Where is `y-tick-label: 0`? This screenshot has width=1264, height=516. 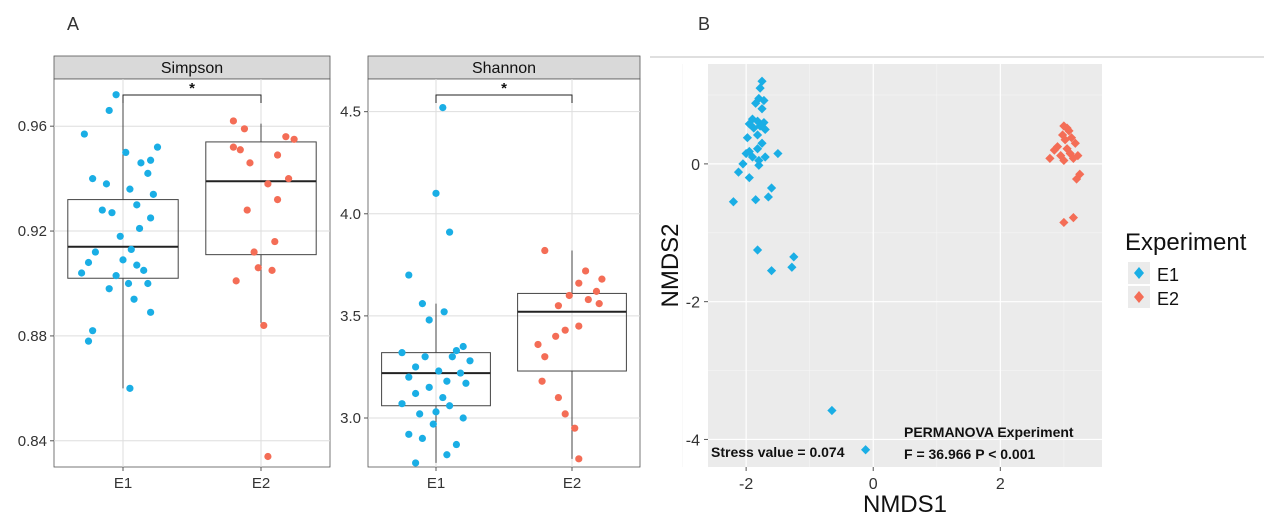 y-tick-label: 0 is located at coordinates (695, 165).